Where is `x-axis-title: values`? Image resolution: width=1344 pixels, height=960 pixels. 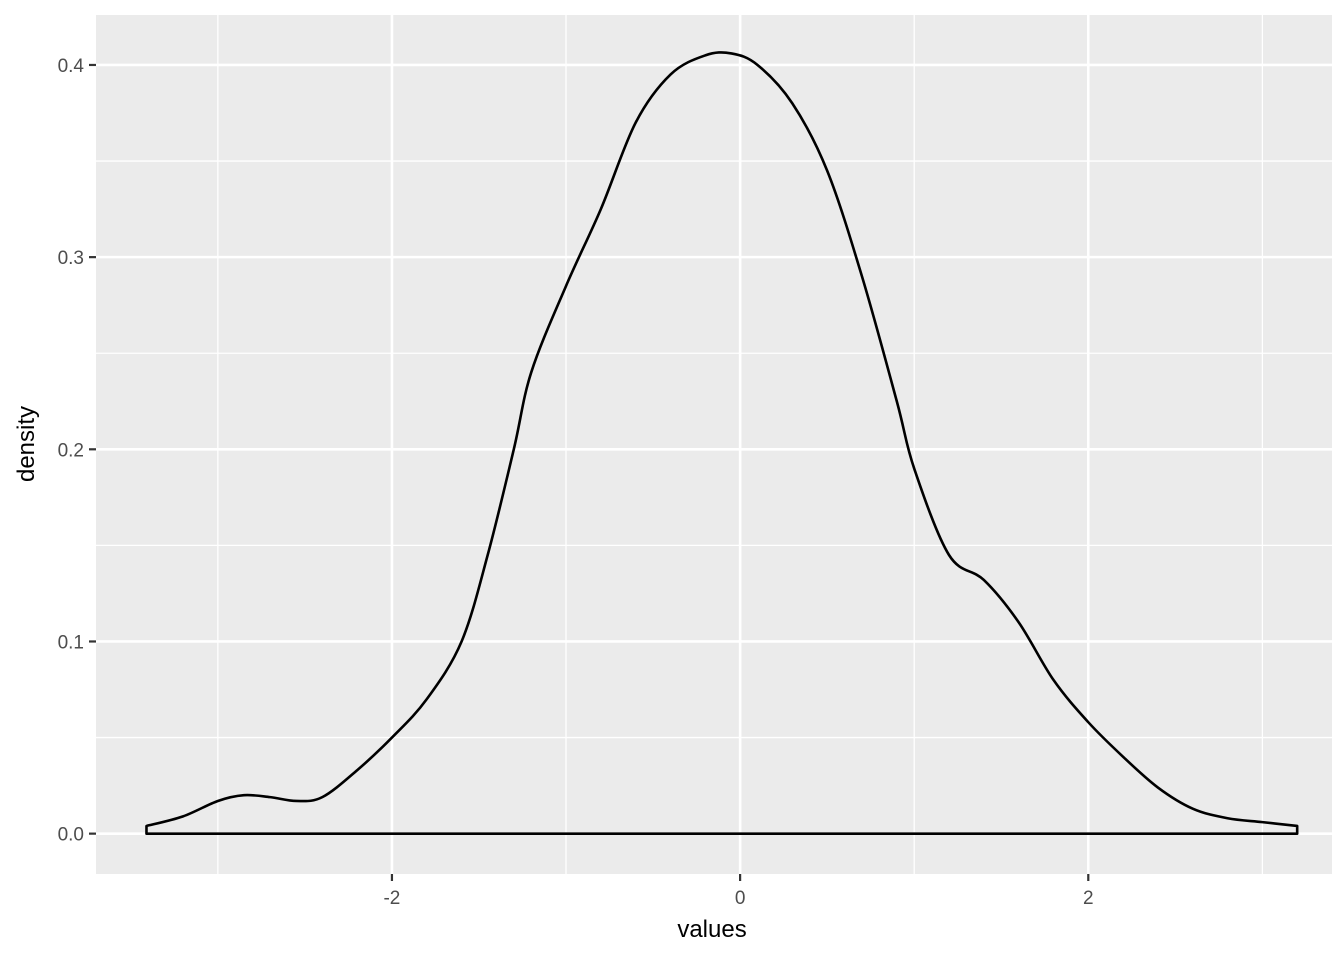 x-axis-title: values is located at coordinates (711, 929).